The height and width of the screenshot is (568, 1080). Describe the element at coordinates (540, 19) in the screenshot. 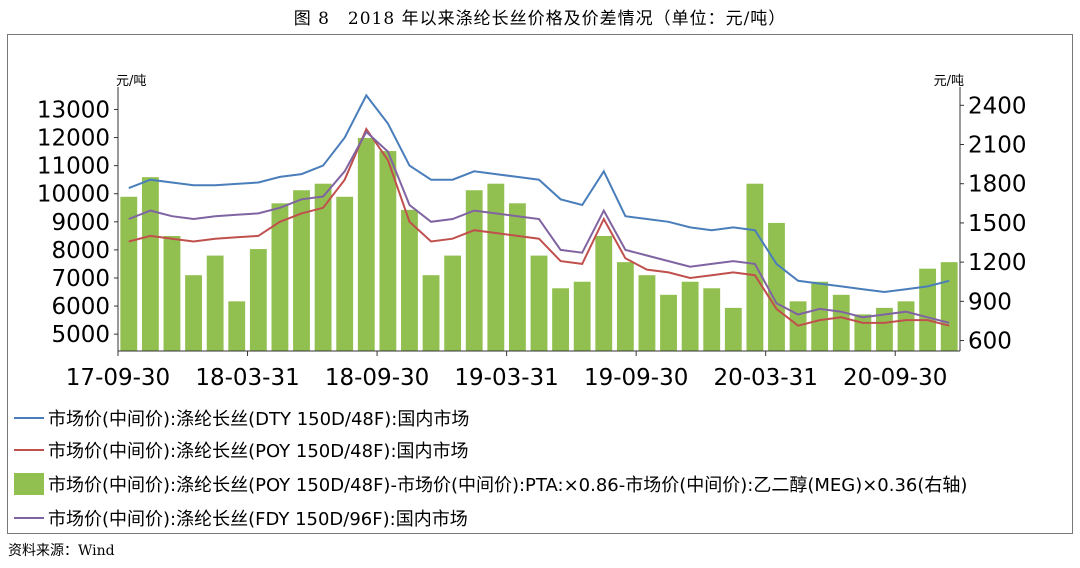

I see `chart-title: 图 8 2018 年以来涤纶长丝价格及价差情况（单位：元/吨）` at that location.